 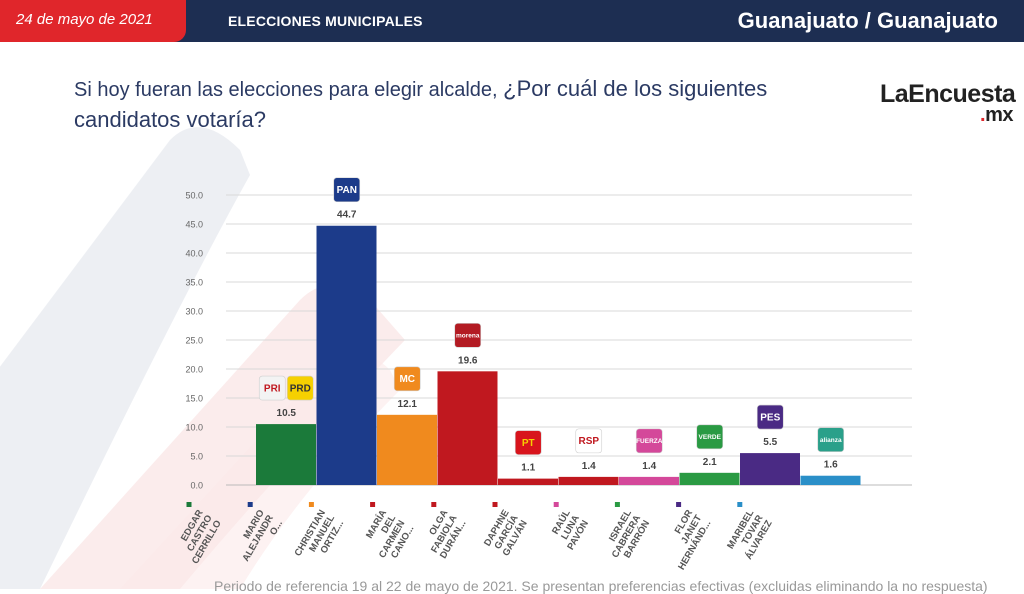 I want to click on party-logo-text: alianza, so click(x=831, y=440).